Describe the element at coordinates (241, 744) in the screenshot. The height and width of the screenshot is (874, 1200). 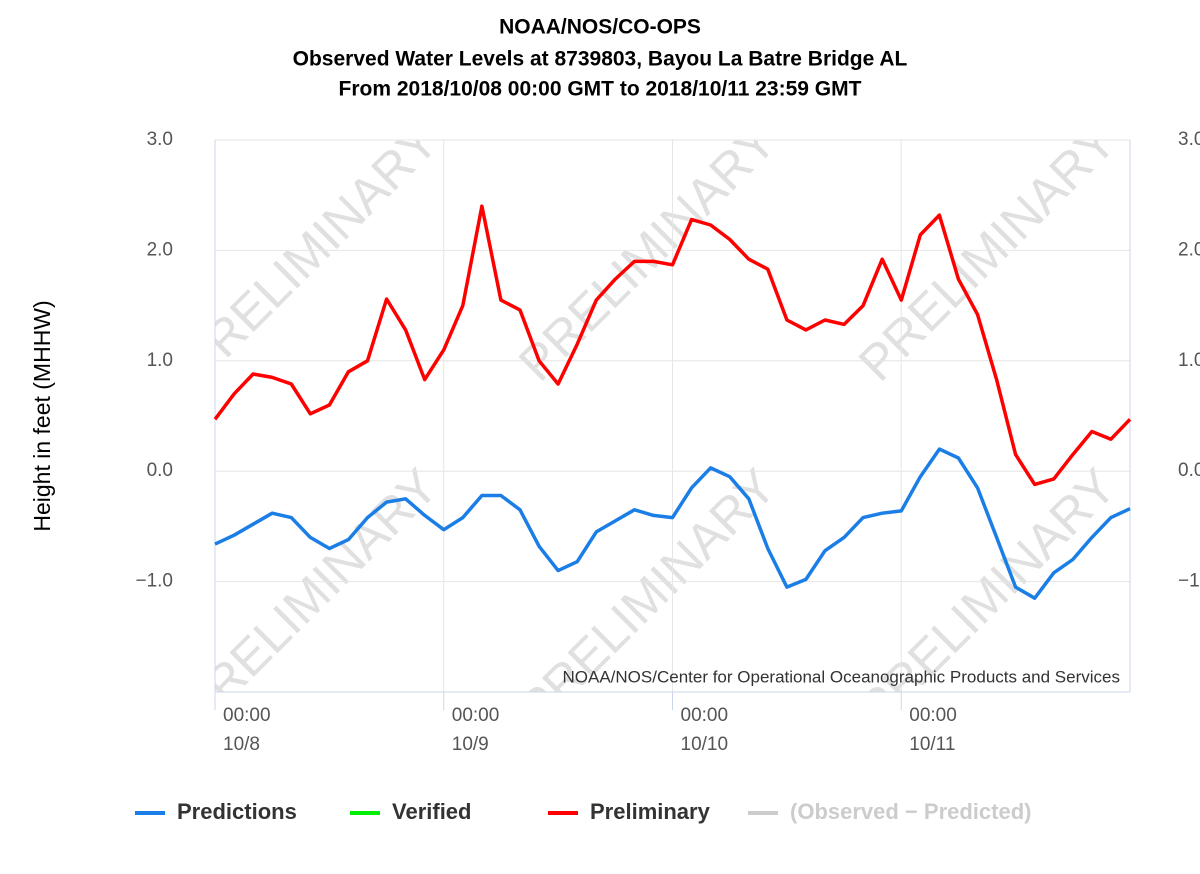
I see `x-tick-label: 10/8` at that location.